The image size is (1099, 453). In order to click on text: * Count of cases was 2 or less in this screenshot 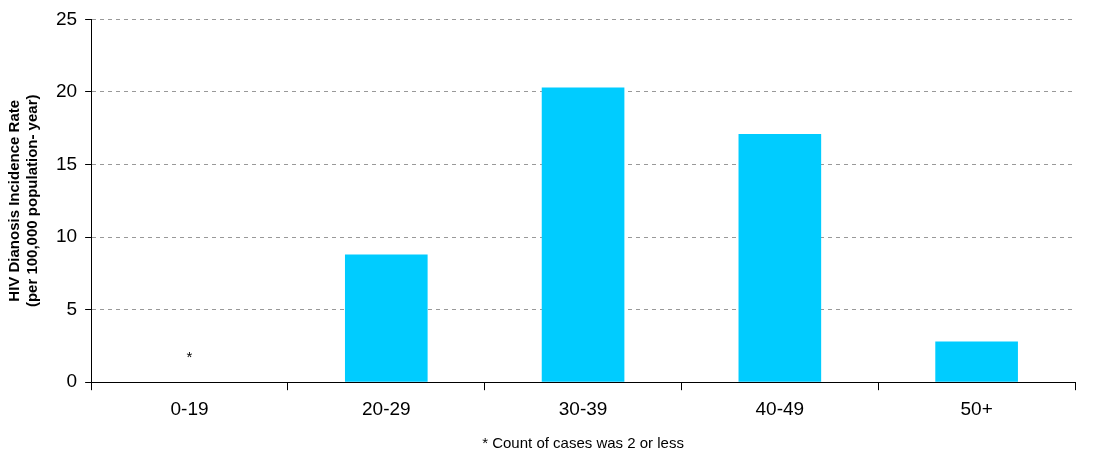, I will do `click(583, 442)`.